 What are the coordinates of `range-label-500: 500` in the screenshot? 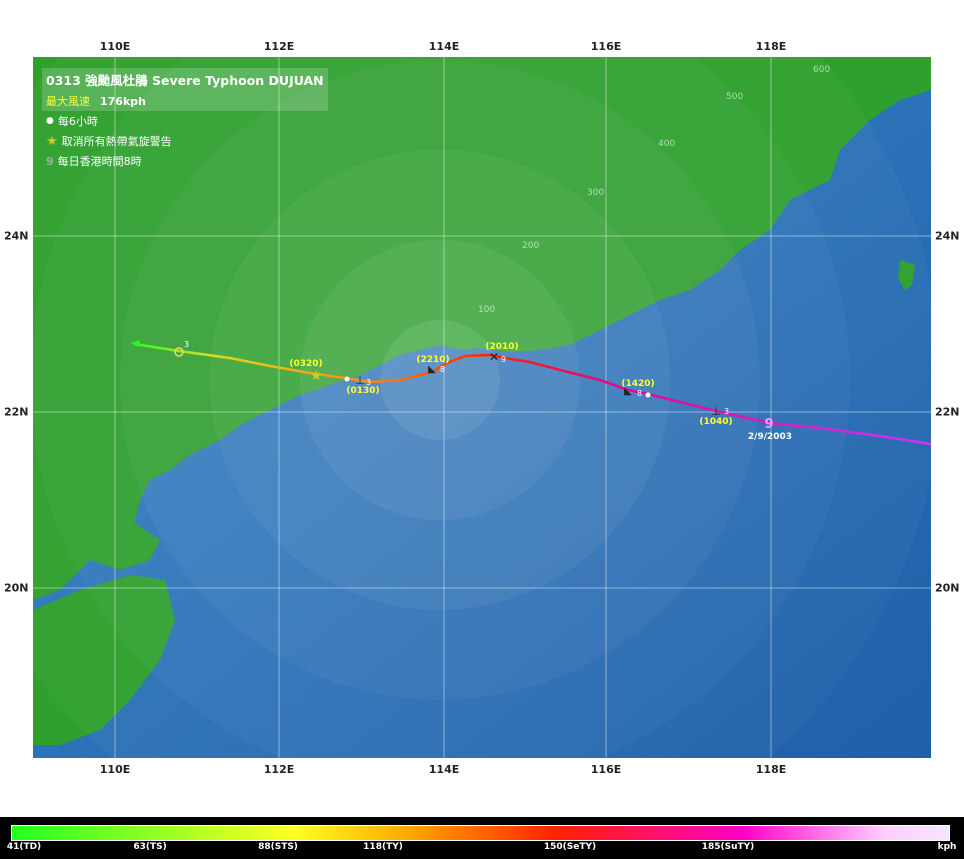 It's located at (734, 97).